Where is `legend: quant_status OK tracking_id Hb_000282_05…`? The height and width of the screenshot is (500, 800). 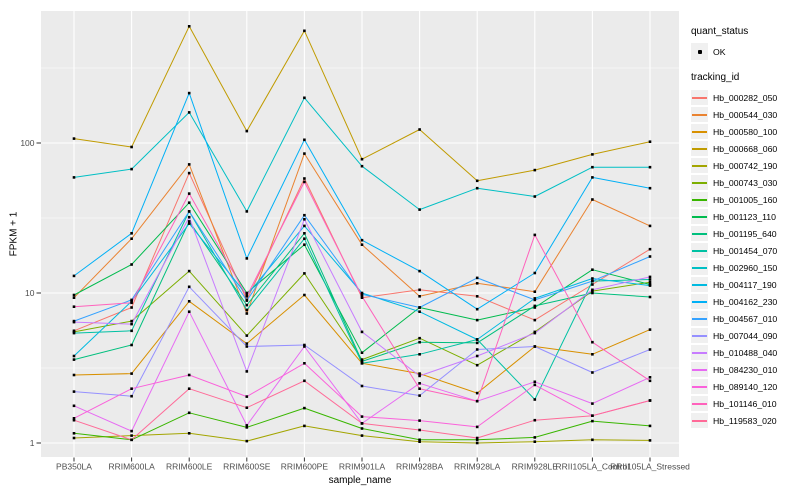
legend: quant_status OK tracking_id Hb_000282_05… is located at coordinates (745, 227).